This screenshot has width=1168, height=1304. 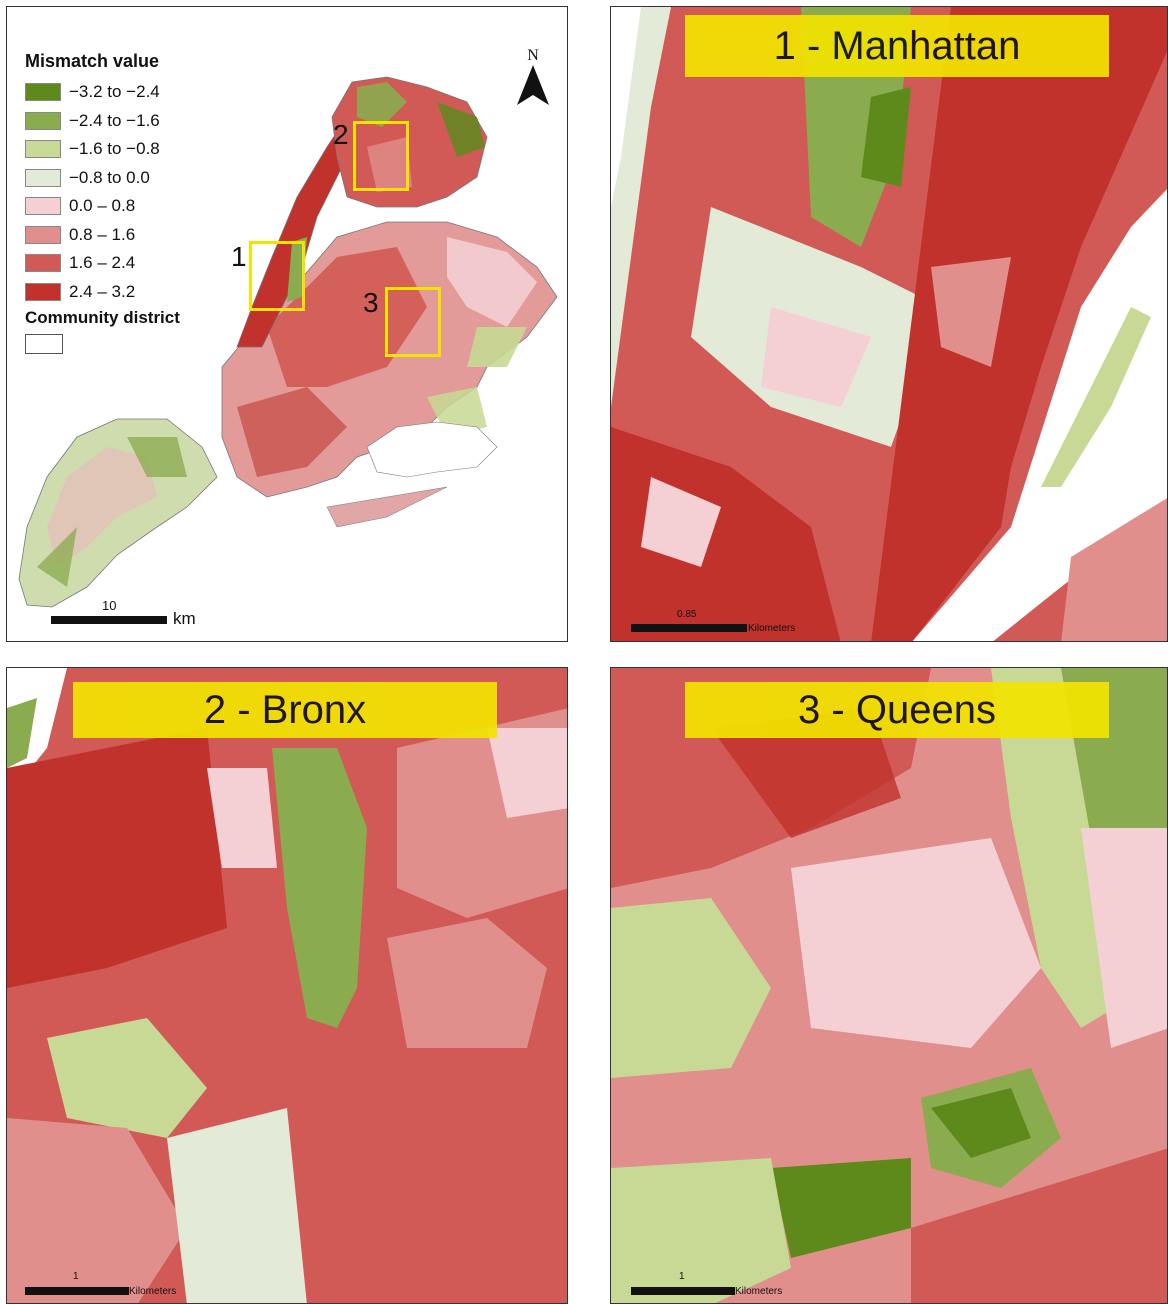 I want to click on legend-item: 0.0 – 0.8, so click(x=102, y=206).